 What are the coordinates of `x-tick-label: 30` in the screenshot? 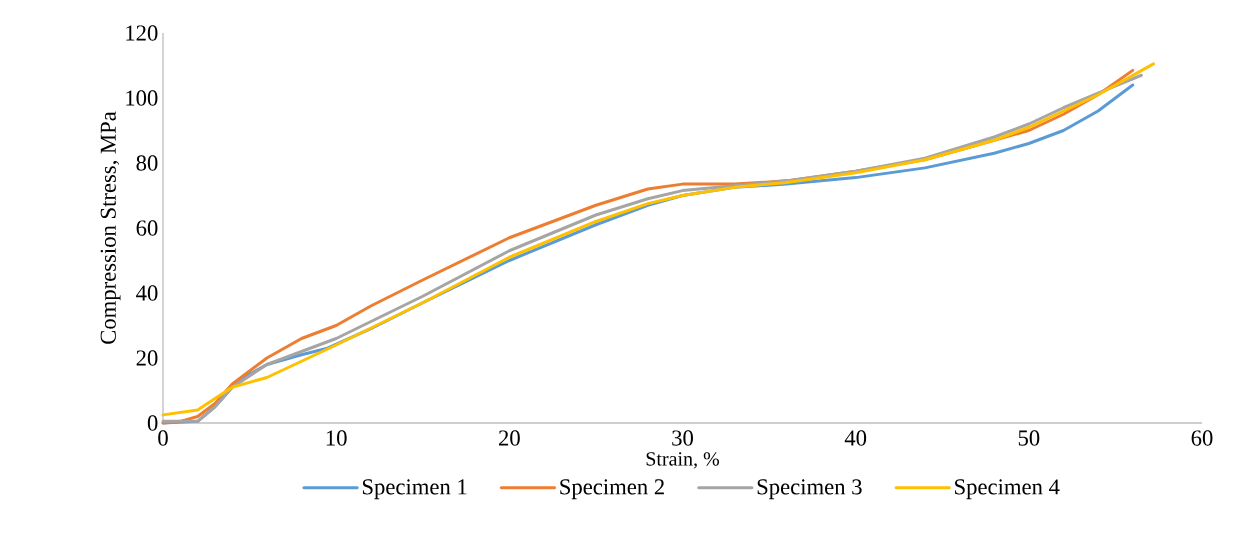 It's located at (682, 438).